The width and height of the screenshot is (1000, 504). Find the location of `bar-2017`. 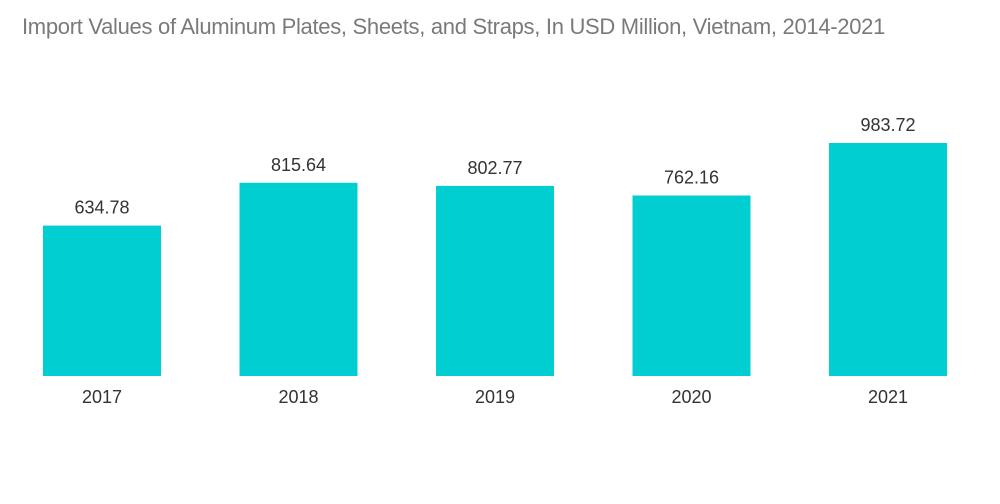

bar-2017 is located at coordinates (102, 300).